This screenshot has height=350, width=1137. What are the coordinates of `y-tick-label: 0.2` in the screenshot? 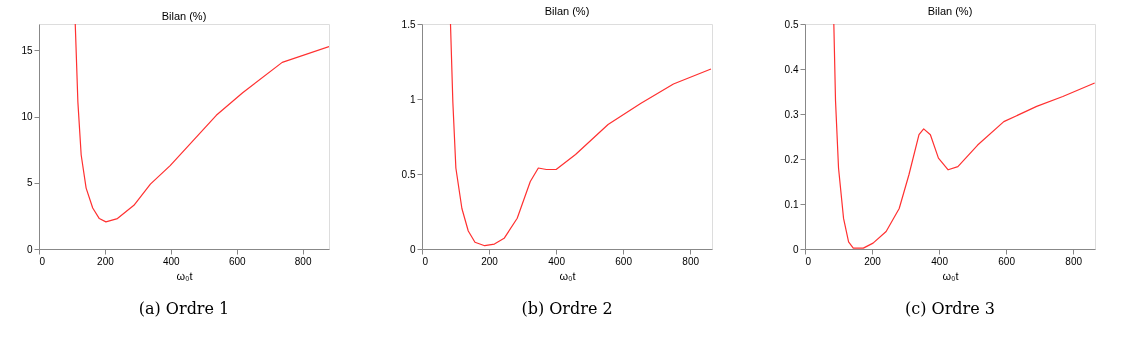 It's located at (791, 159).